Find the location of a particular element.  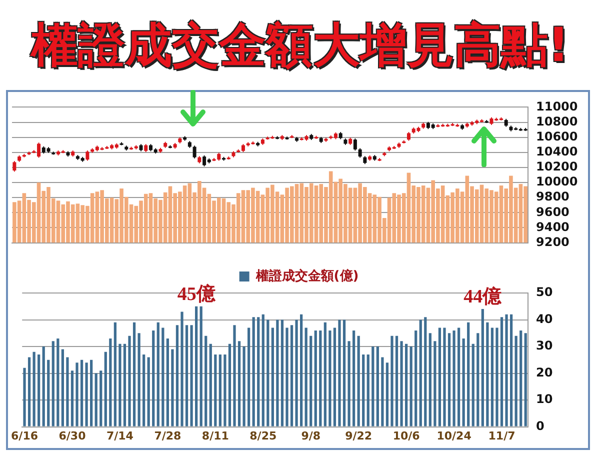

legend-label: 權證成交金額(億) is located at coordinates (306, 276).